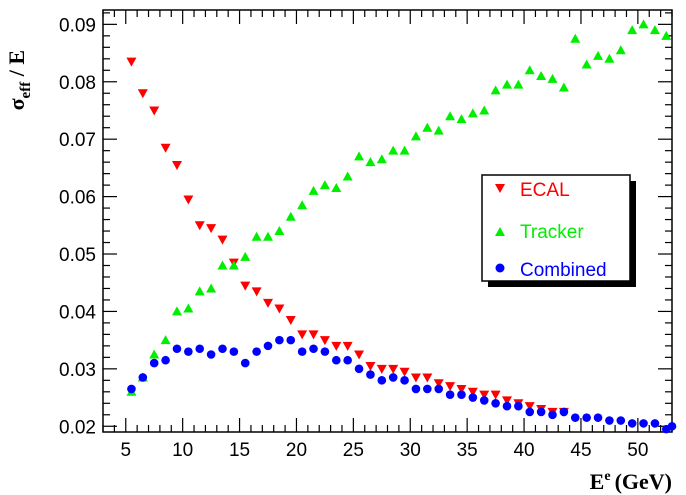 Image resolution: width=686 pixels, height=495 pixels. Describe the element at coordinates (467, 450) in the screenshot. I see `x-tick-label: 35` at that location.